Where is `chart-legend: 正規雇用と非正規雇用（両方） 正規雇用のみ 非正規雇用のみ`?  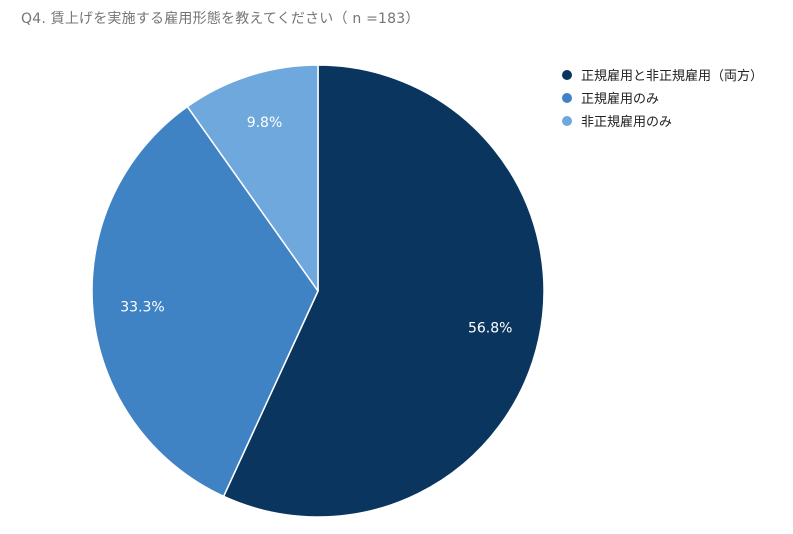 chart-legend: 正規雇用と非正規雇用（両方） 正規雇用のみ 非正規雇用のみ is located at coordinates (662, 97).